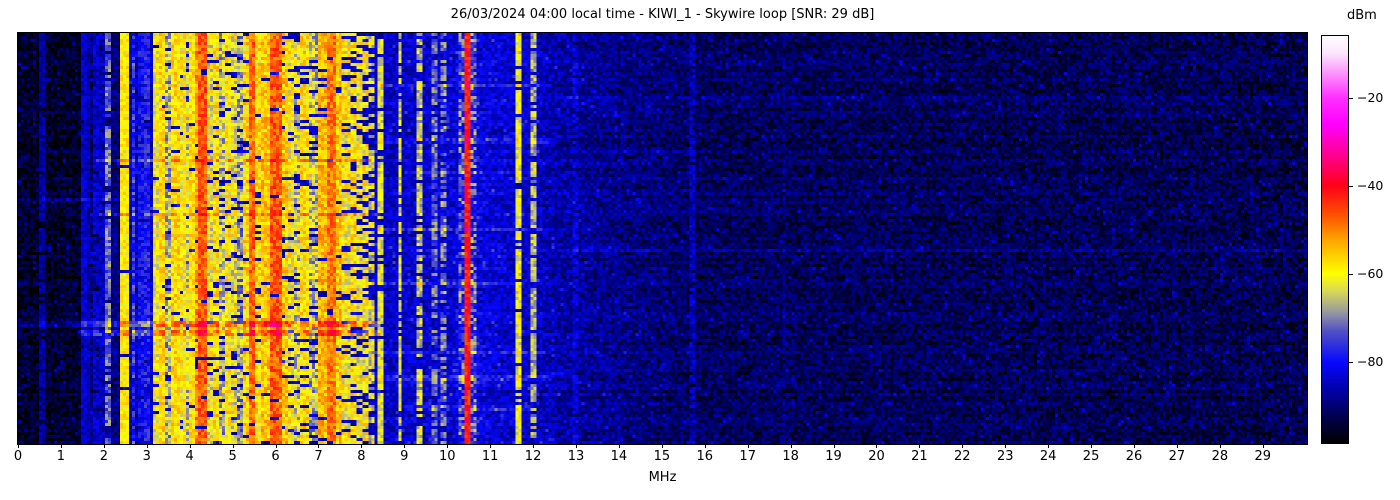 This screenshot has width=1400, height=500. What do you see at coordinates (1005, 456) in the screenshot?
I see `x-tick-label: 23` at bounding box center [1005, 456].